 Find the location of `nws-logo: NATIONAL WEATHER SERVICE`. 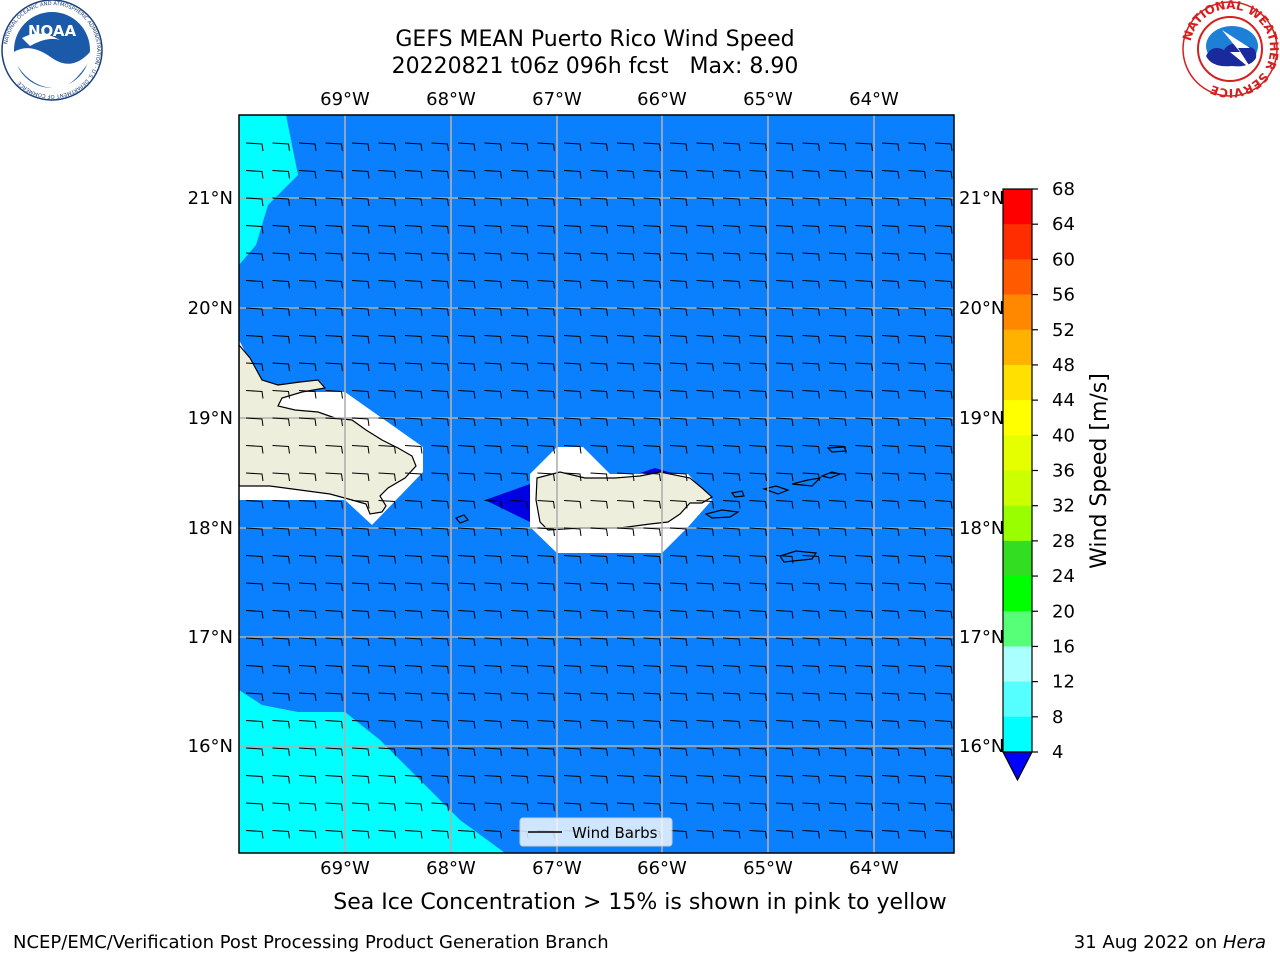

nws-logo: NATIONAL WEATHER SERVICE is located at coordinates (1230, 50).